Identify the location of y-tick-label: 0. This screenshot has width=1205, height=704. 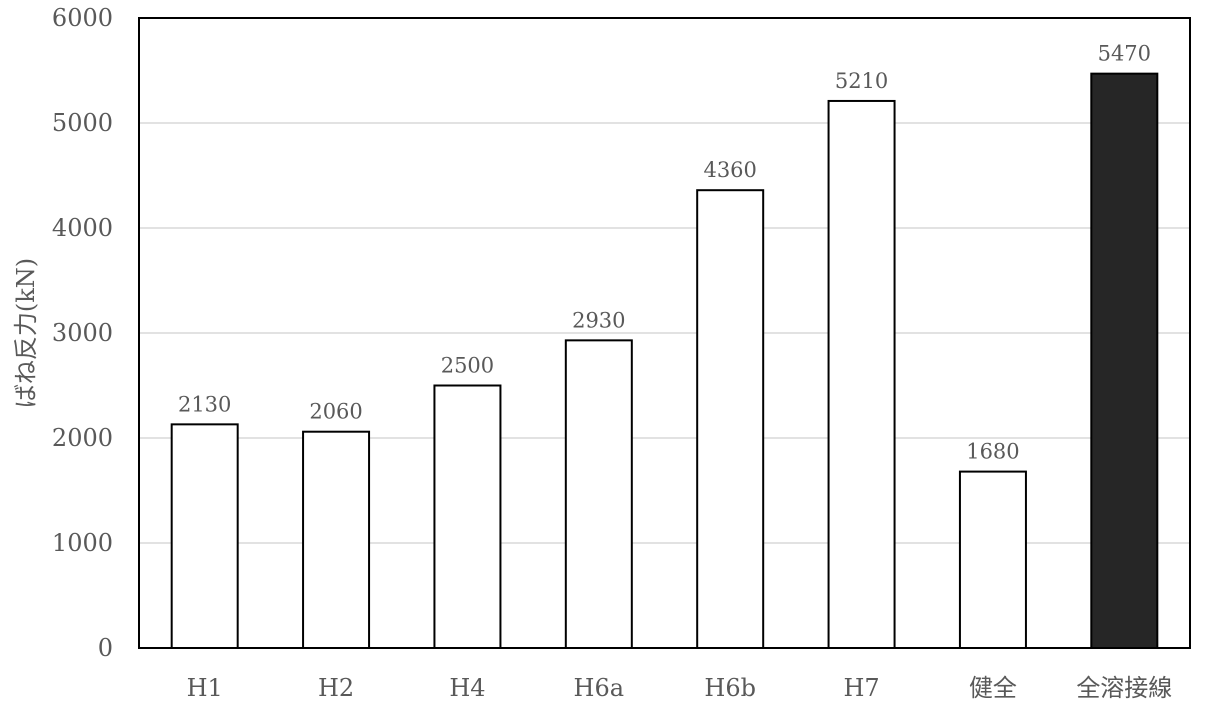
(105, 648).